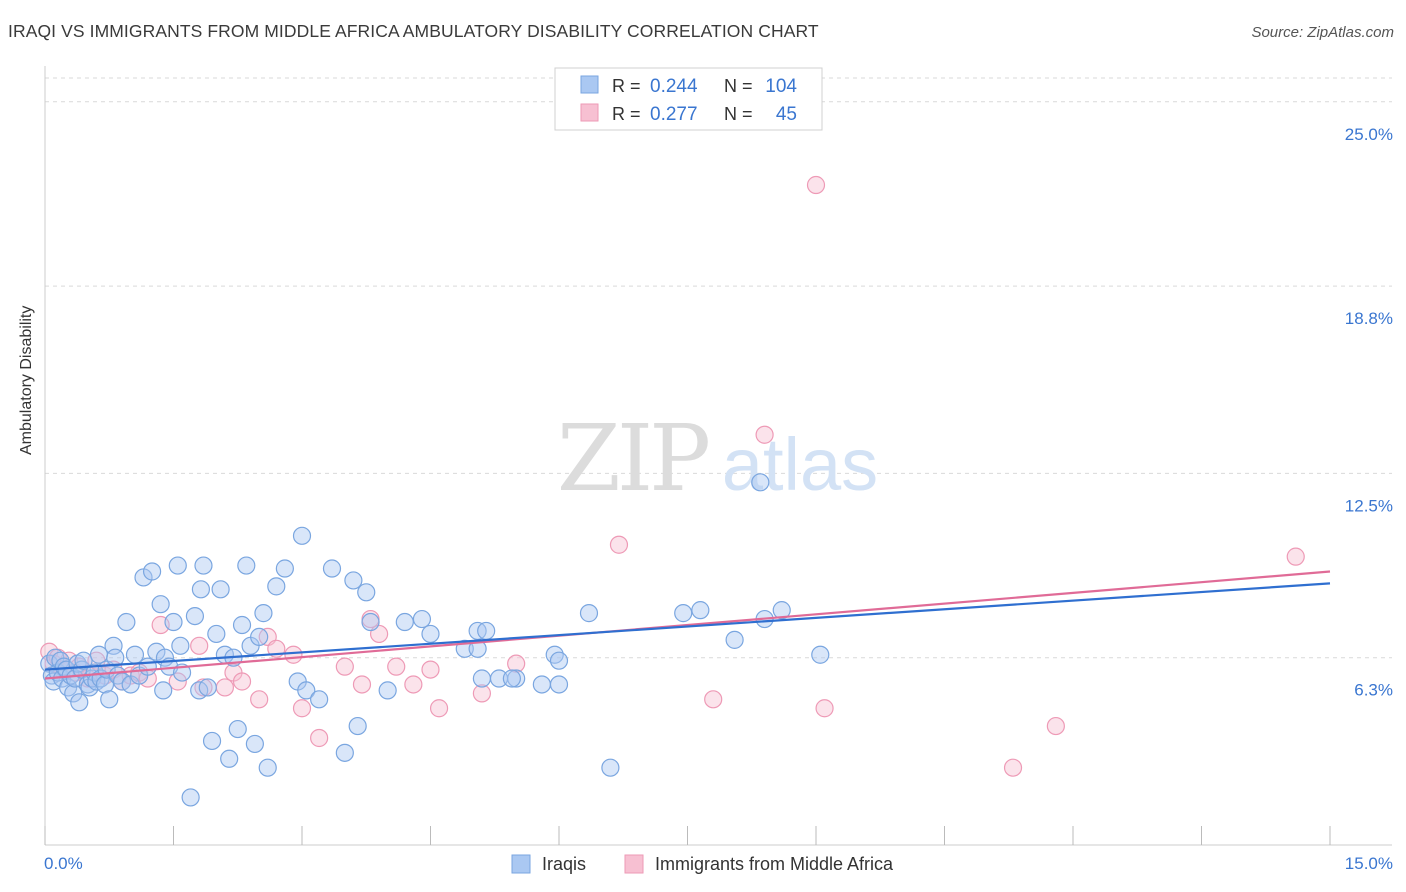 The height and width of the screenshot is (892, 1406). I want to click on watermark-zip: ZIP, so click(632, 458).